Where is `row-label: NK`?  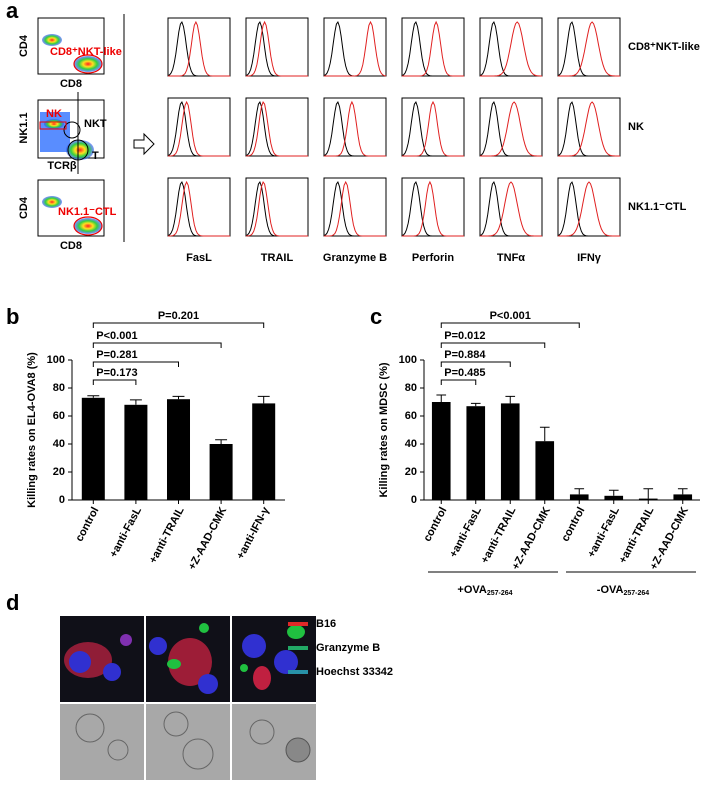 row-label: NK is located at coordinates (636, 127).